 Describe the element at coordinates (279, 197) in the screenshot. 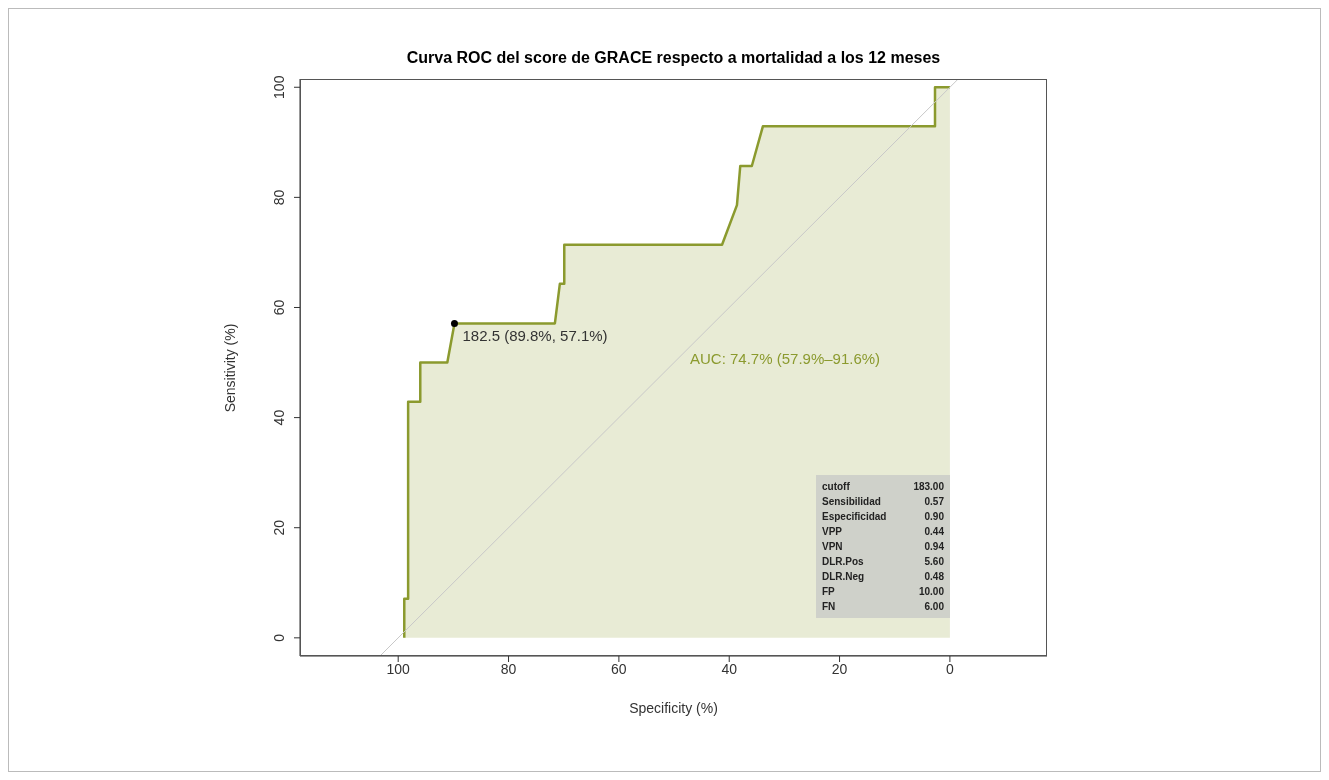

I see `y-tick-label: 80` at that location.